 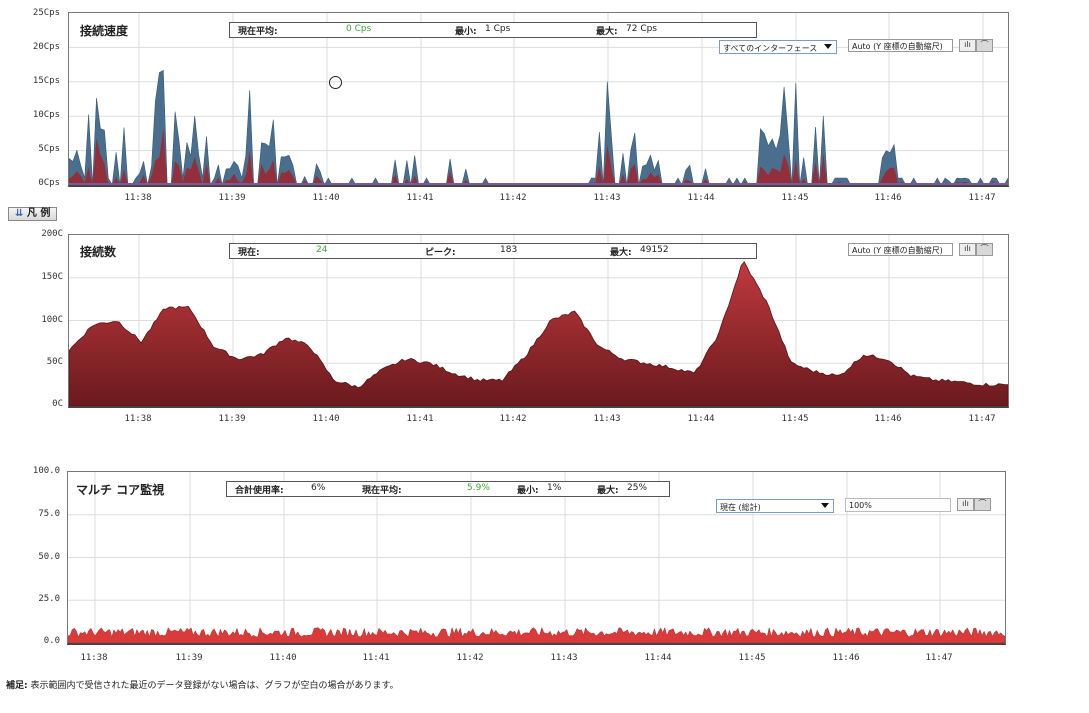 I want to click on y-tick: 25.0, so click(x=49, y=599).